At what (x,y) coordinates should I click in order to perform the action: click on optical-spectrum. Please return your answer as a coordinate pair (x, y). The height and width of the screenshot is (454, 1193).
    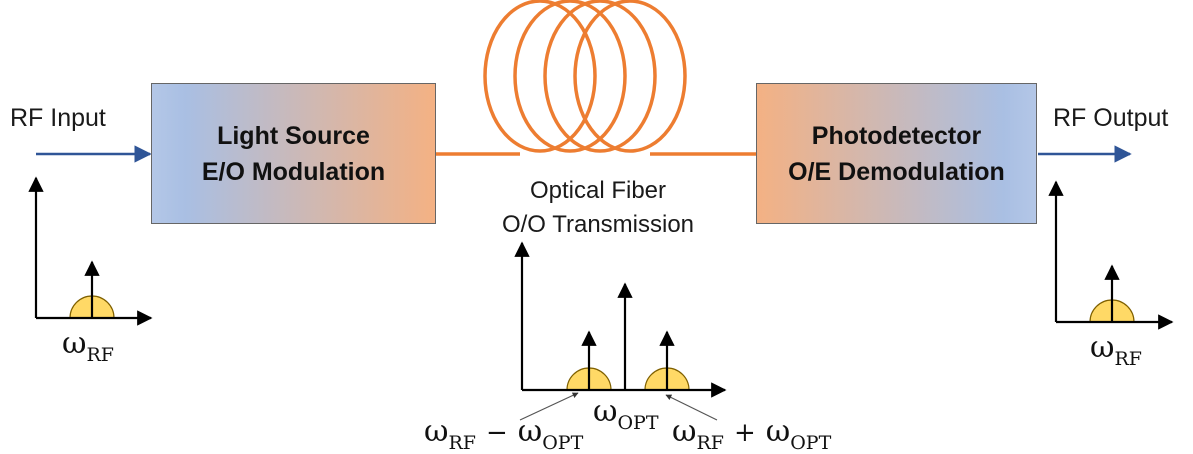
    Looking at the image, I should click on (620, 331).